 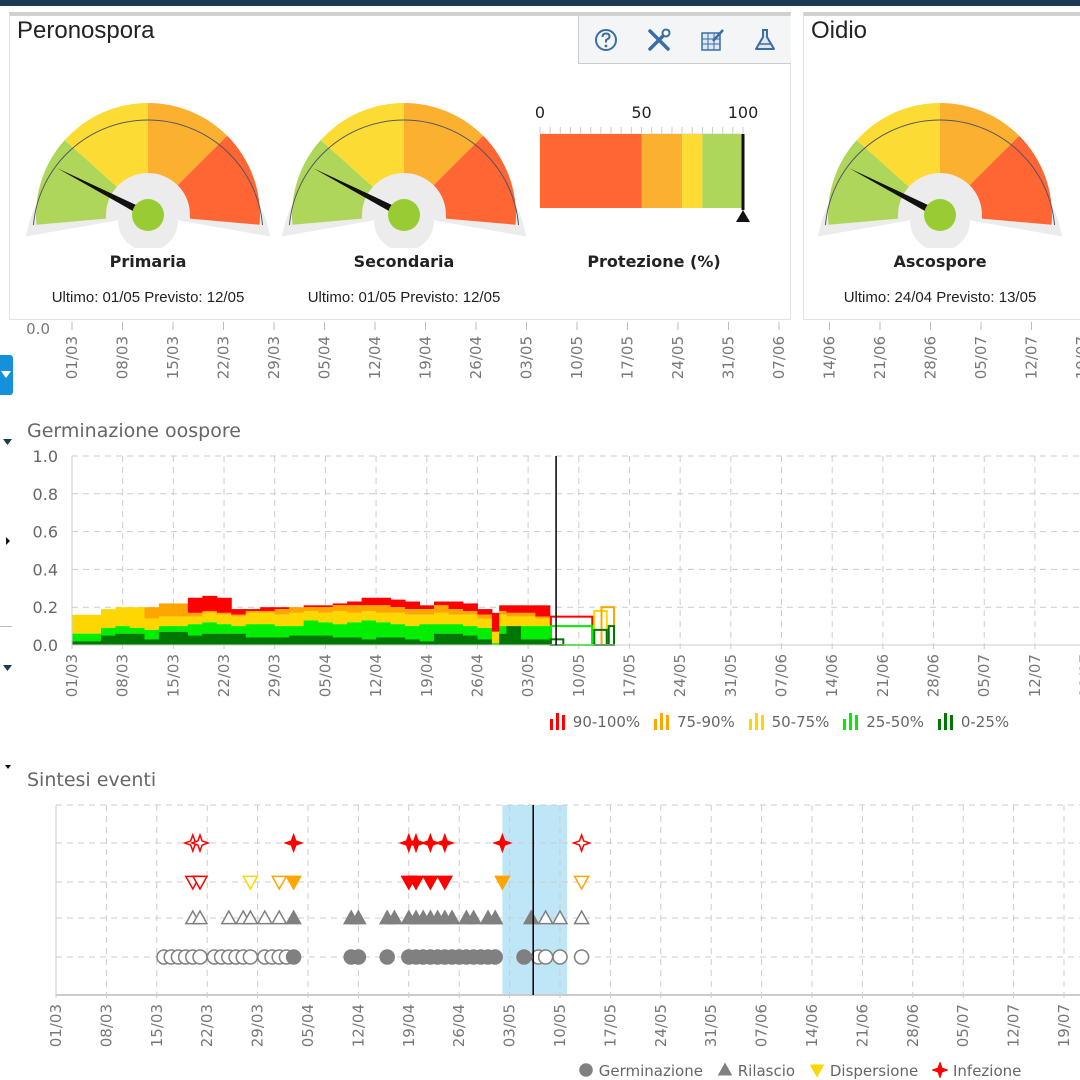 I want to click on legend-item: Infezione, so click(x=976, y=1070).